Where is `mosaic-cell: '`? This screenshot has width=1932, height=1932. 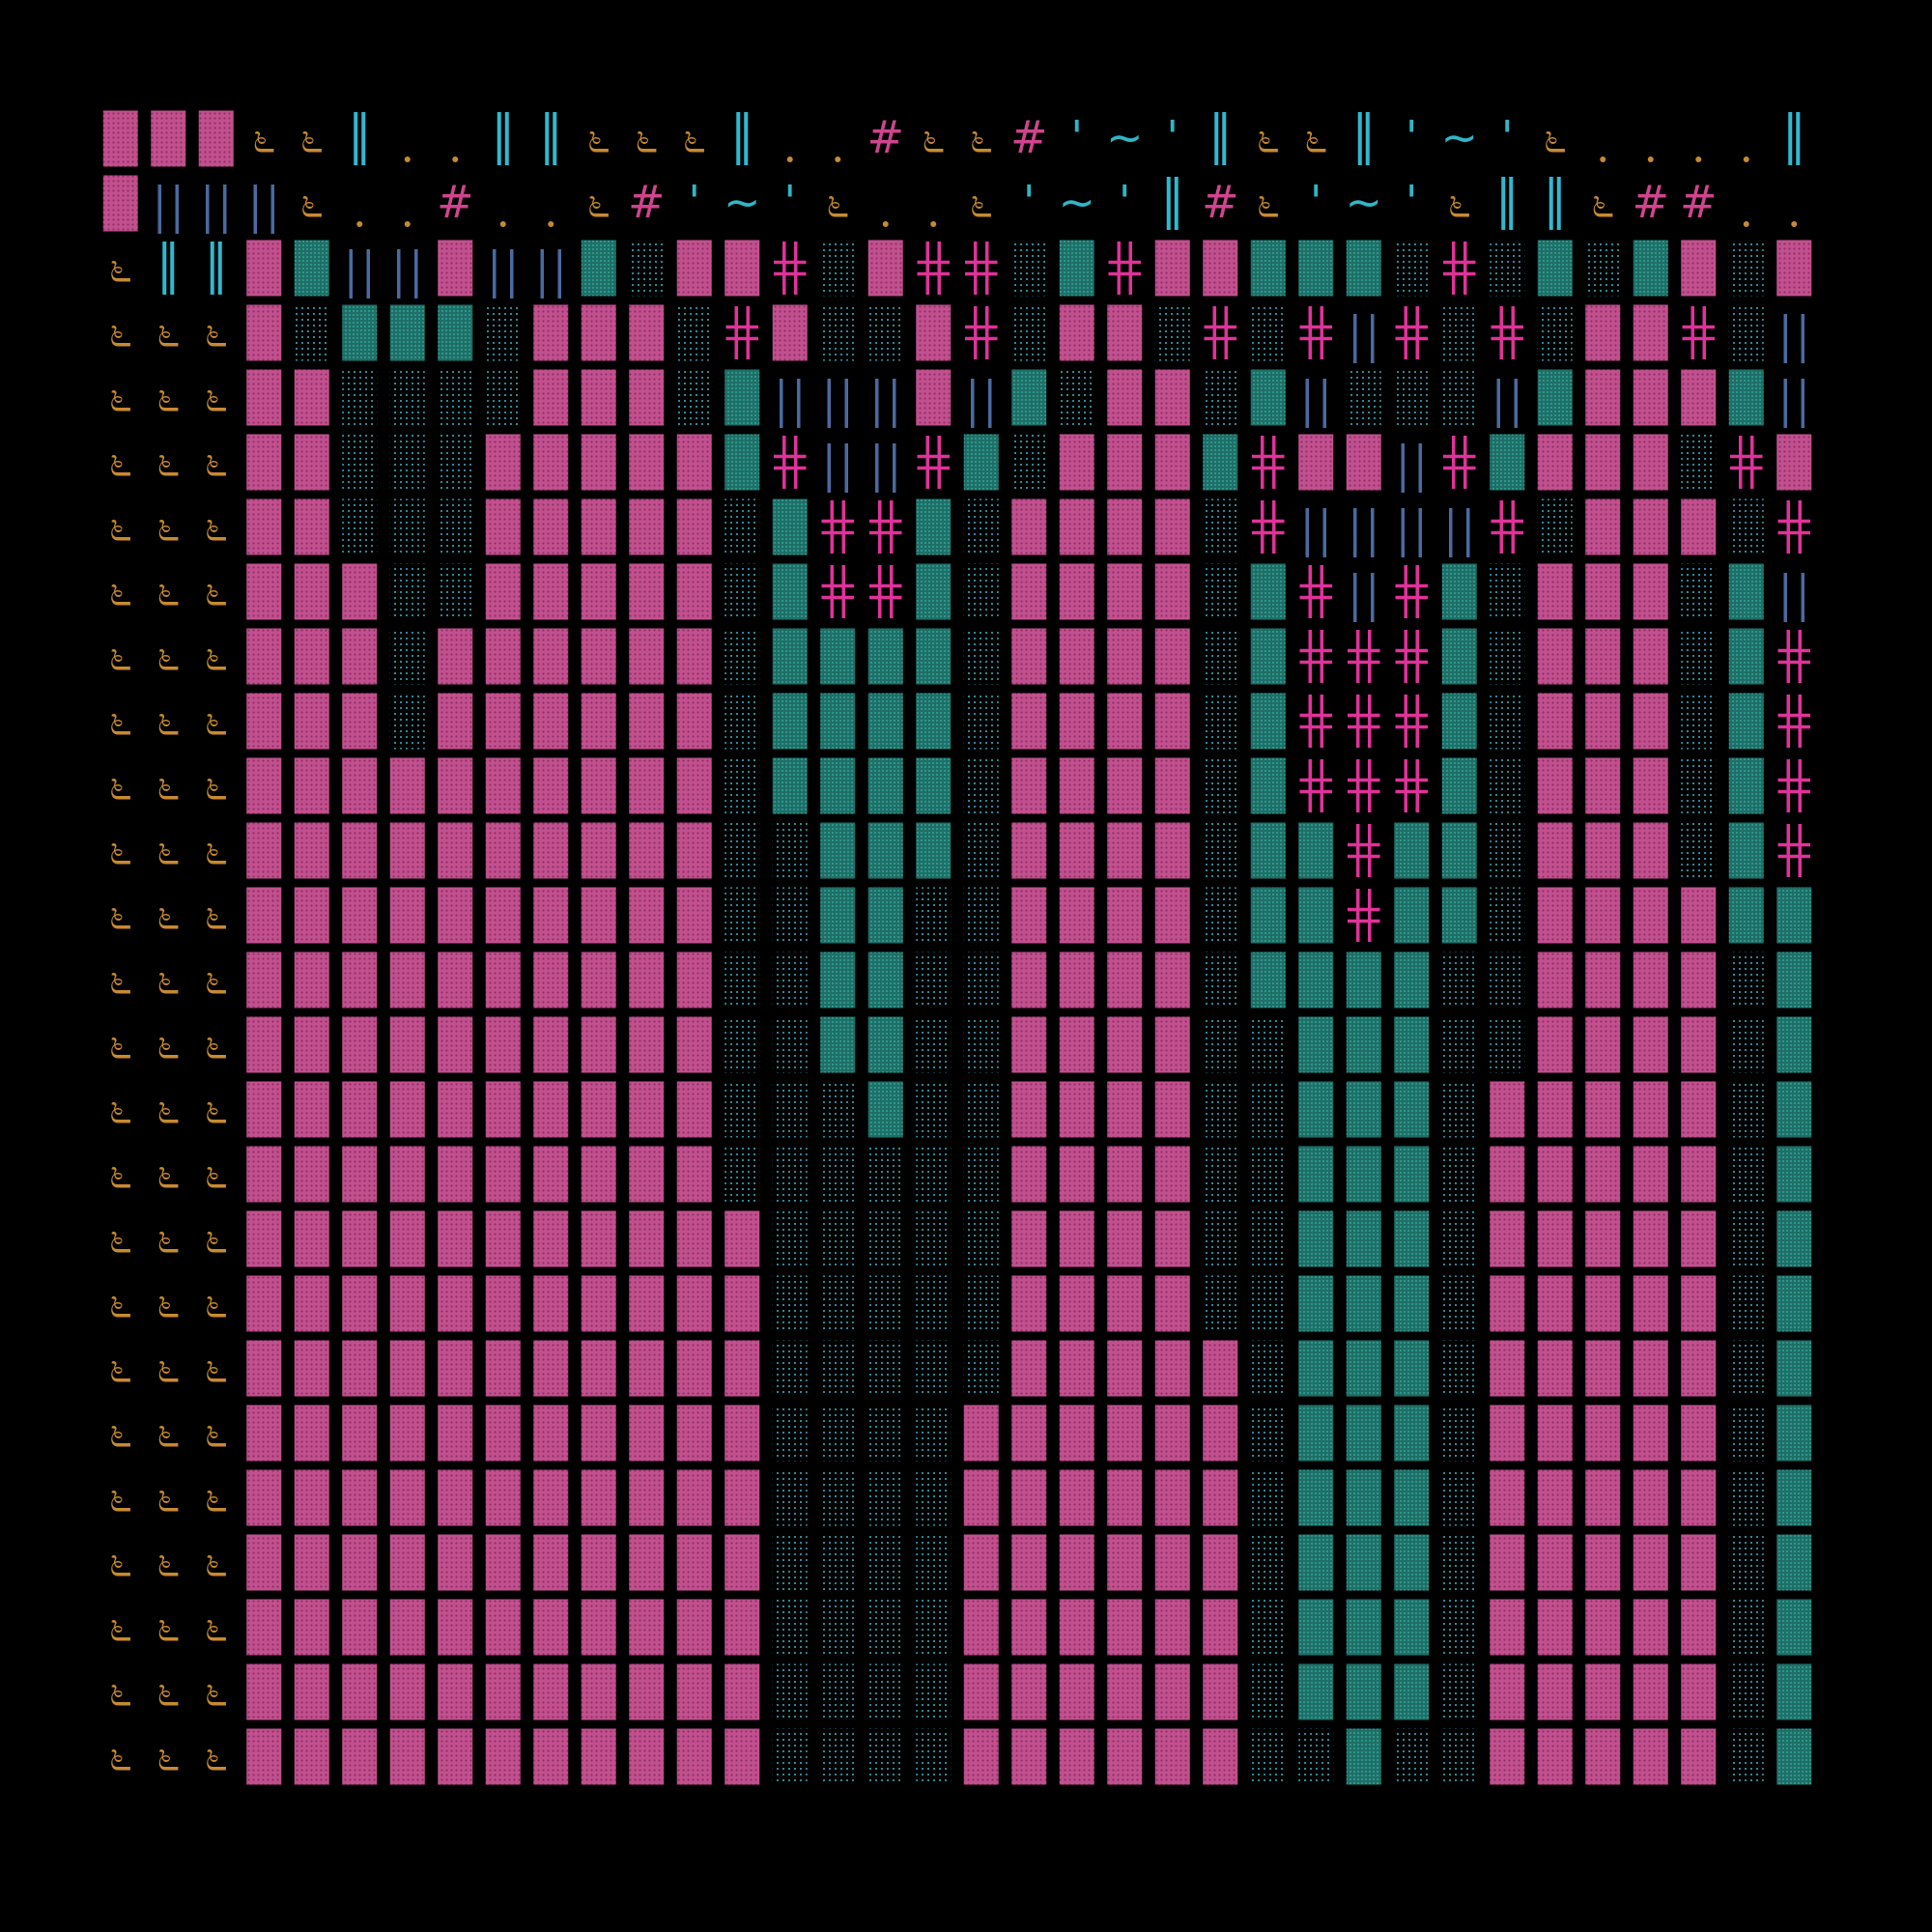
mosaic-cell: ' is located at coordinates (694, 202).